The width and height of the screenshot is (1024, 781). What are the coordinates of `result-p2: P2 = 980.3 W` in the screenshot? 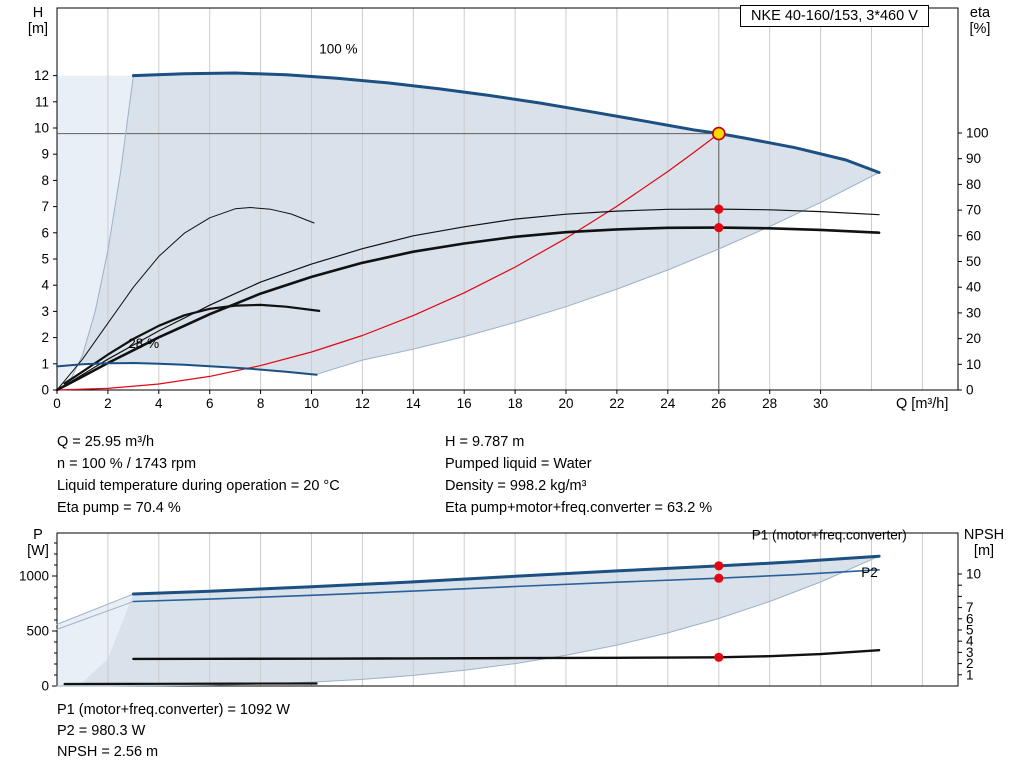 It's located at (101, 731).